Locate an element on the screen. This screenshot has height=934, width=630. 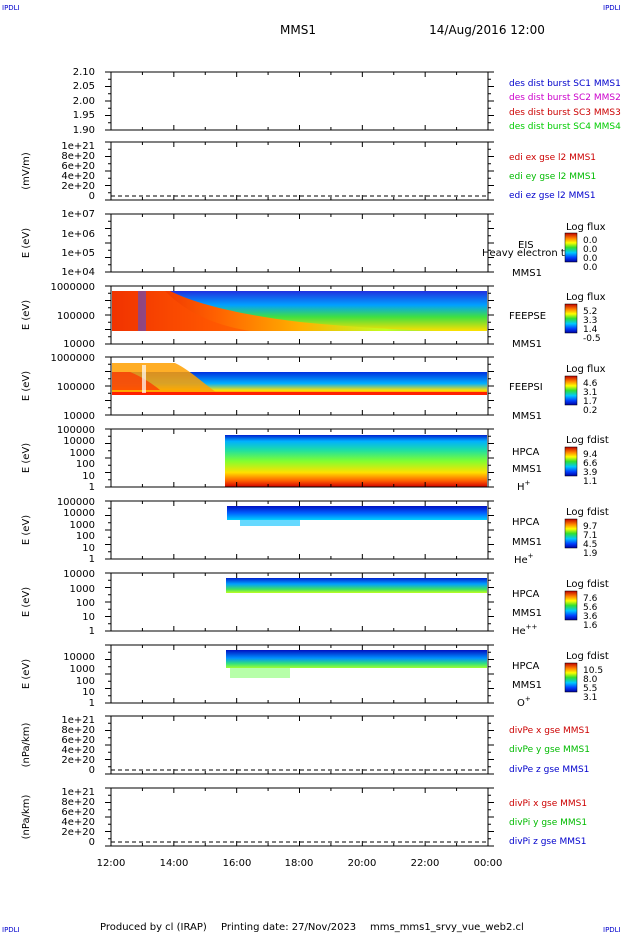
colorbar-tick: 1.9 is located at coordinates (590, 554).